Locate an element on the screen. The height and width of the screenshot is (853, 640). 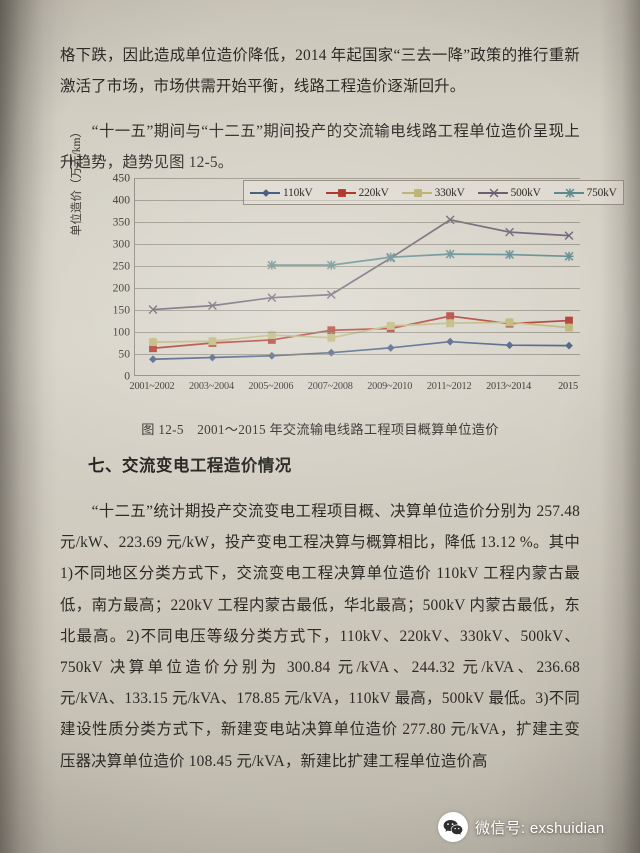
chart-x-tick: 2007~2008 is located at coordinates (330, 386).